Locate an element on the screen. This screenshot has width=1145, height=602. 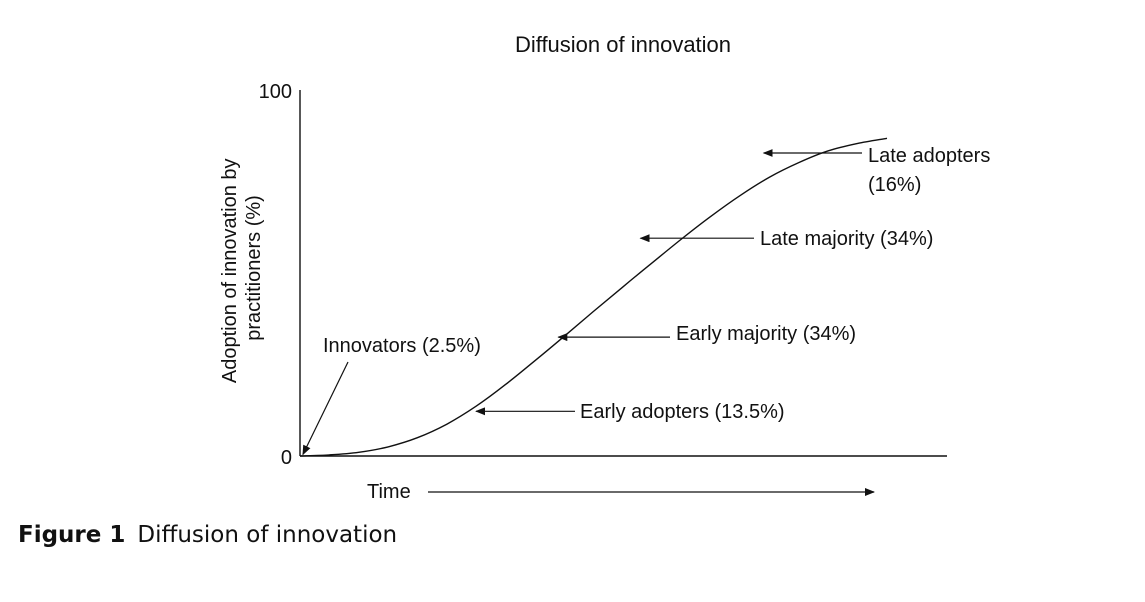
y-tick-label-max: 100 is located at coordinates (275, 92).